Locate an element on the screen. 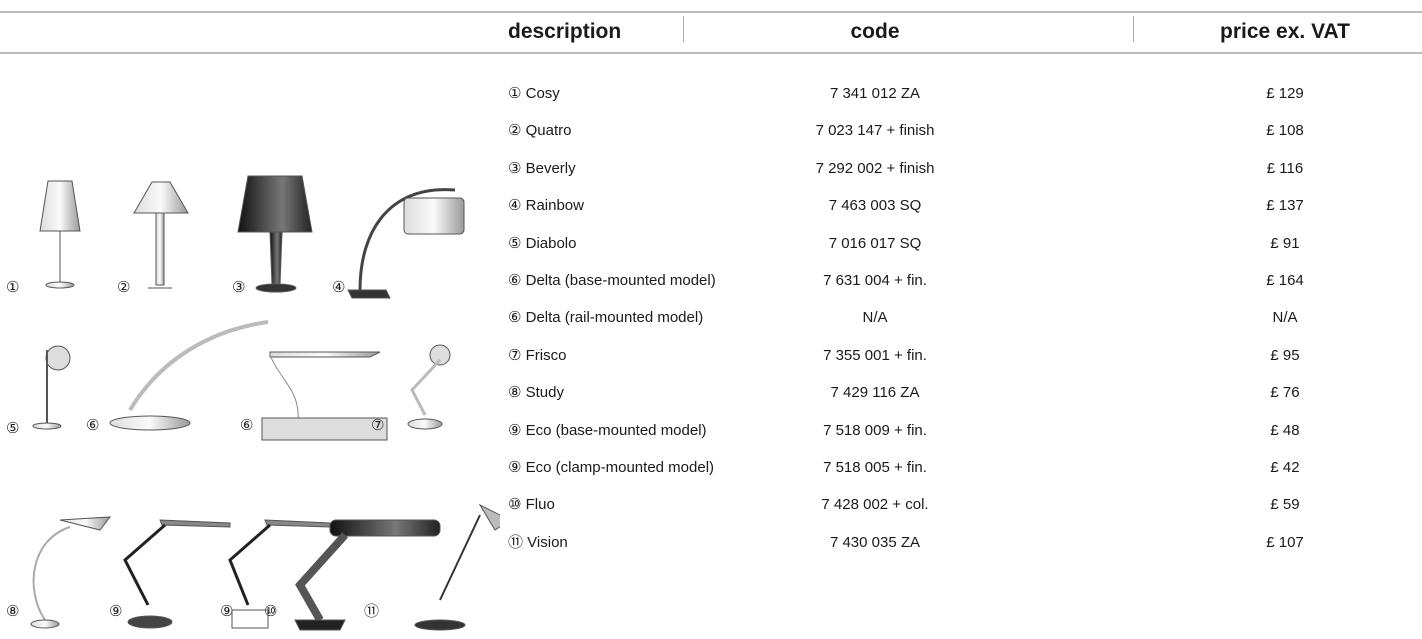  table-cell: £ 107 is located at coordinates (1285, 542).